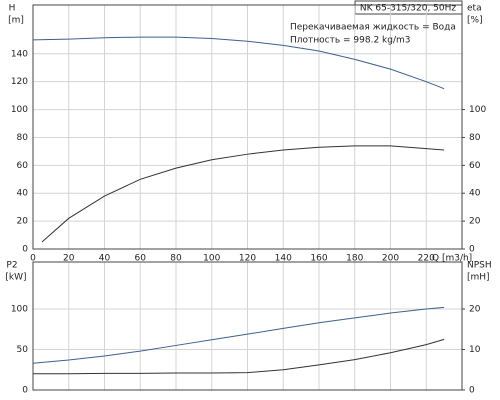  I want to click on annotation: Перекачиваемая жидкость = Вода, so click(373, 28).